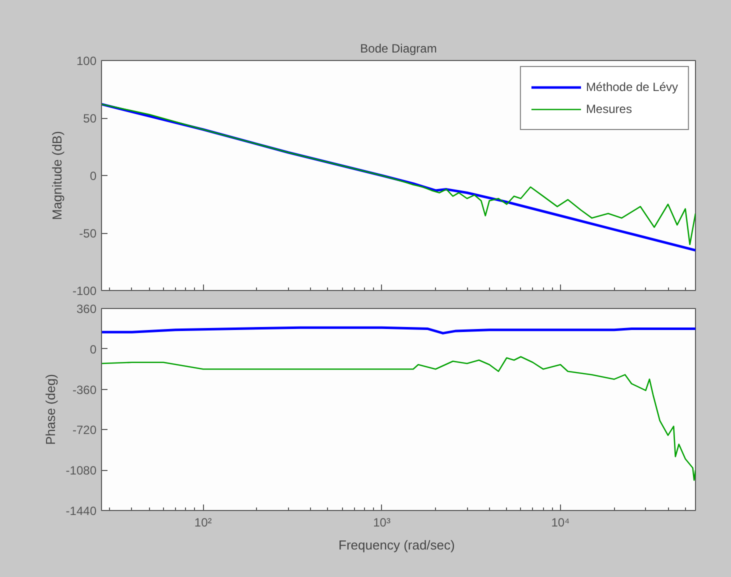 This screenshot has width=731, height=577. Describe the element at coordinates (90, 119) in the screenshot. I see `y-tick-label: 50` at that location.